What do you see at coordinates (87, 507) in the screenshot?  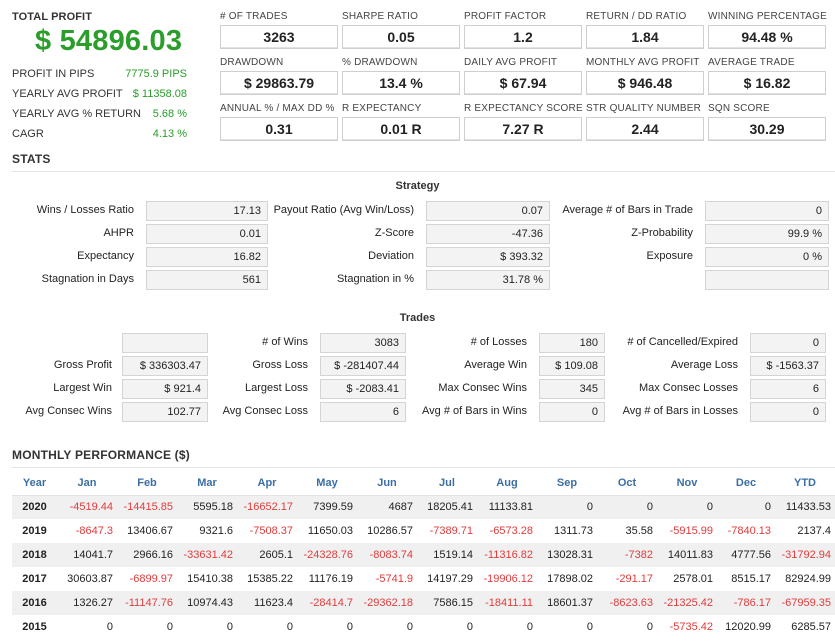 I see `month-value-cell: -4519.44` at bounding box center [87, 507].